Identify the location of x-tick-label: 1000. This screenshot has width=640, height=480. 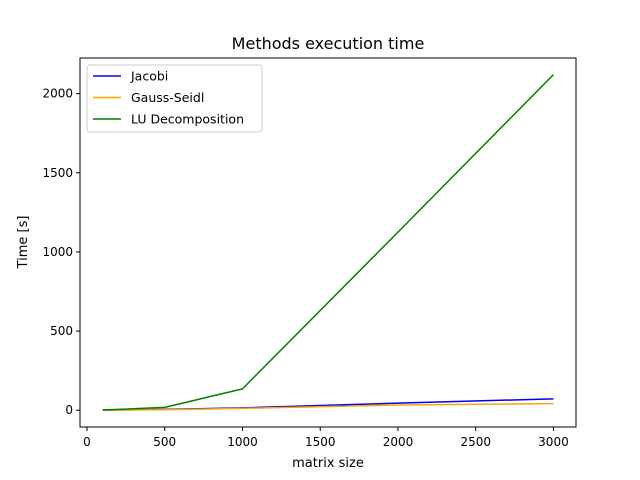
(242, 442).